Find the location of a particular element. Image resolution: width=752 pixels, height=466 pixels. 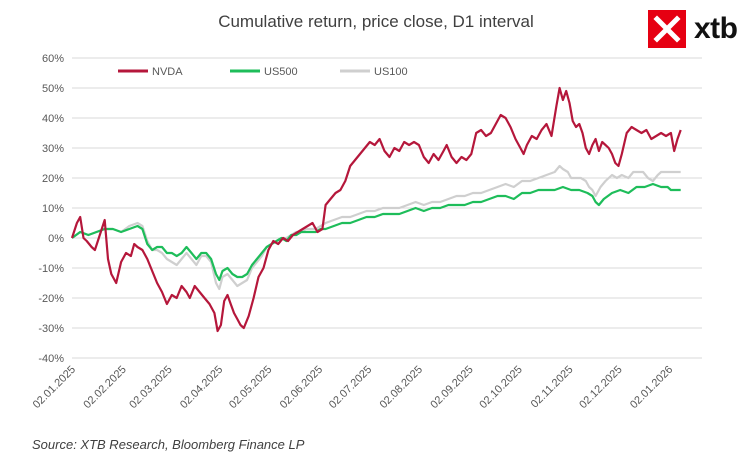

xtb-logo-icon is located at coordinates (667, 29).